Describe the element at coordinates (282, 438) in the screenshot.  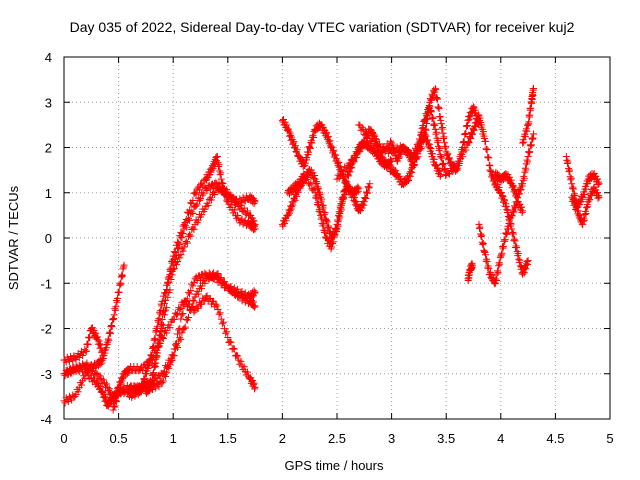
I see `x-tick-label: 2` at that location.